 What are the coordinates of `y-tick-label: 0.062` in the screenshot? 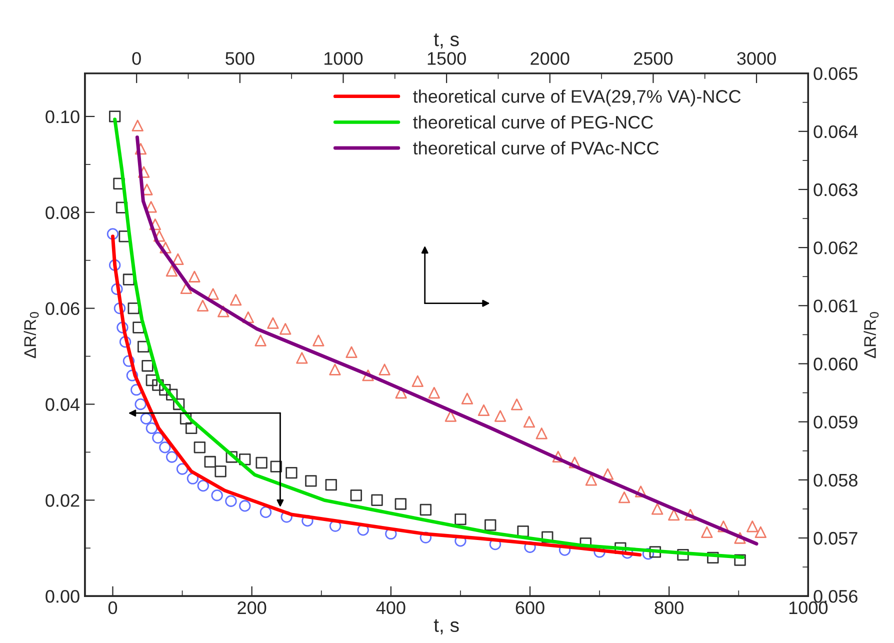 It's located at (836, 247).